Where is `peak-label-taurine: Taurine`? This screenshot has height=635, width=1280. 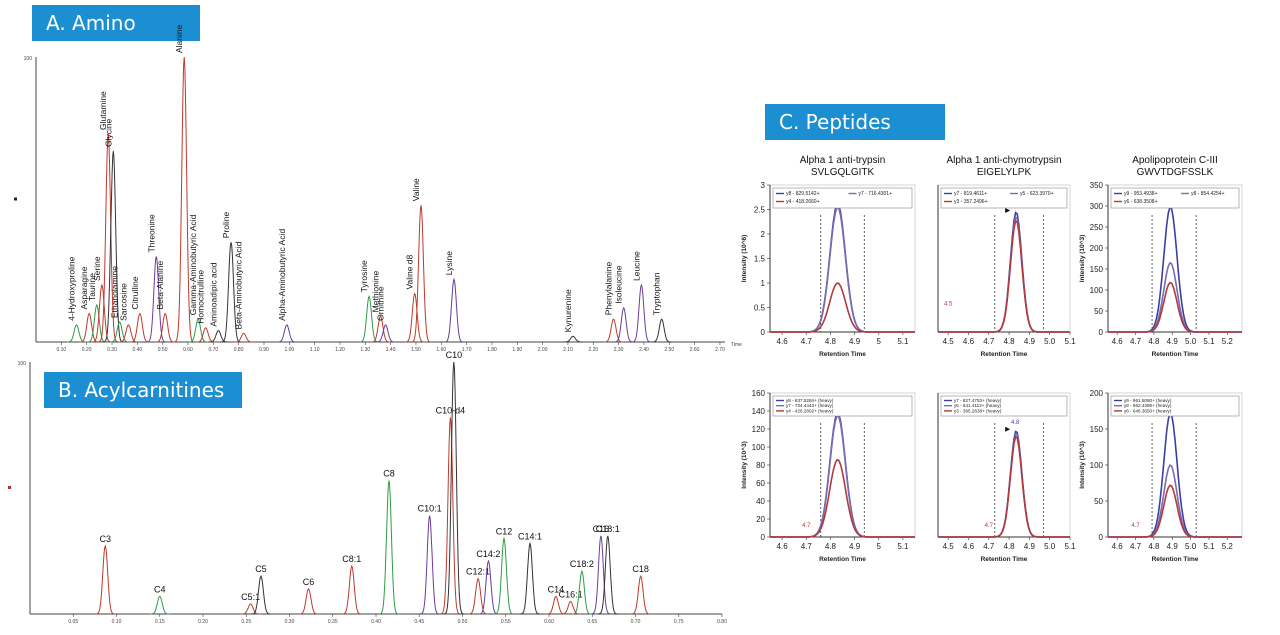
peak-label-taurine: Taurine is located at coordinates (92, 287).